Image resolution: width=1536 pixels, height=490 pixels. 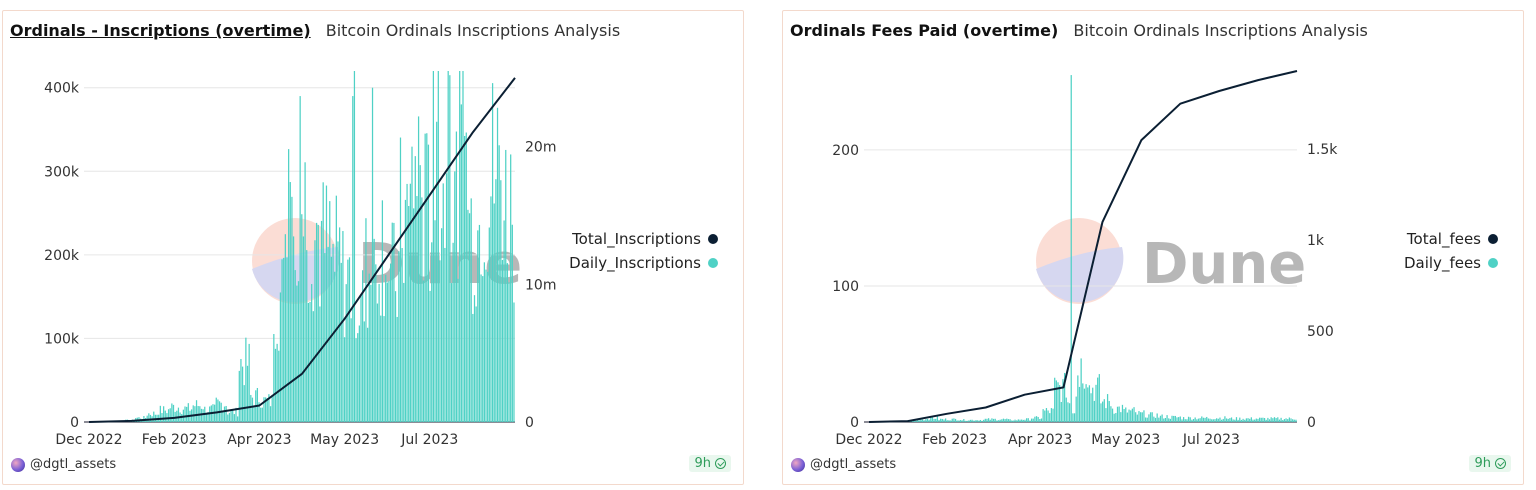 What do you see at coordinates (635, 263) in the screenshot?
I see `legend-label: Daily_Inscriptions` at bounding box center [635, 263].